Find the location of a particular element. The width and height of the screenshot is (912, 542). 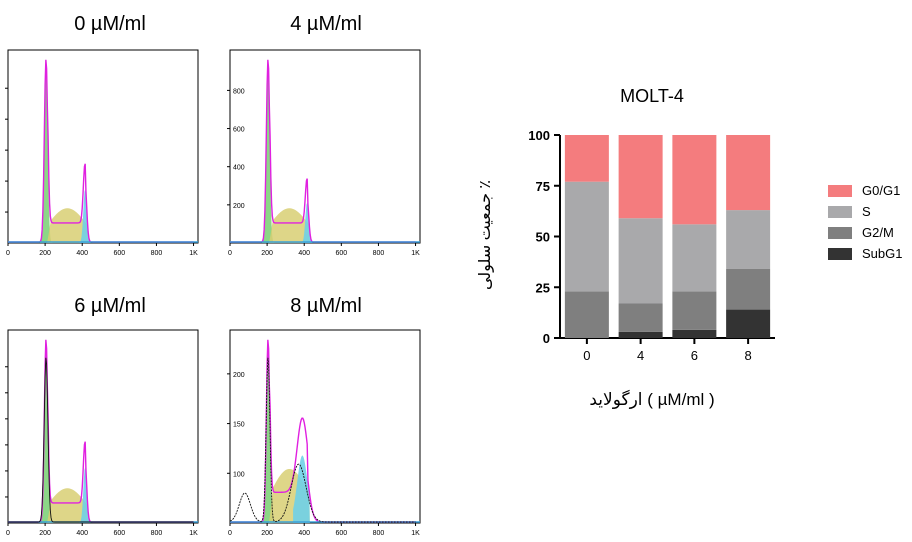

x-tick-label: 8 is located at coordinates (748, 355).